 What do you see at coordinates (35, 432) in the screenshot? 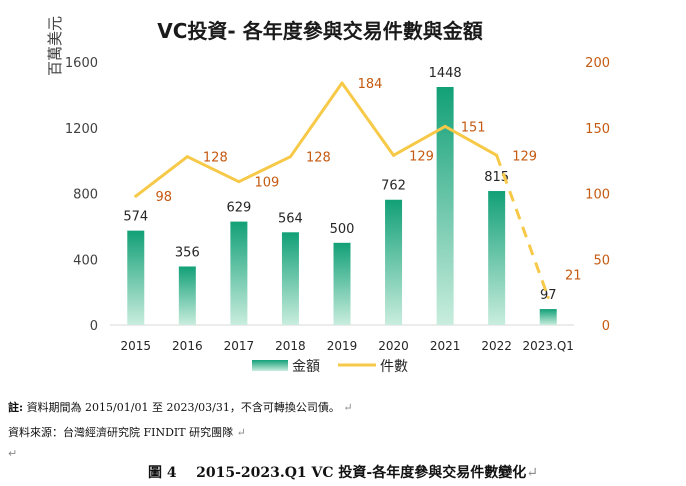
I see `source-lead: 資料來源：` at bounding box center [35, 432].